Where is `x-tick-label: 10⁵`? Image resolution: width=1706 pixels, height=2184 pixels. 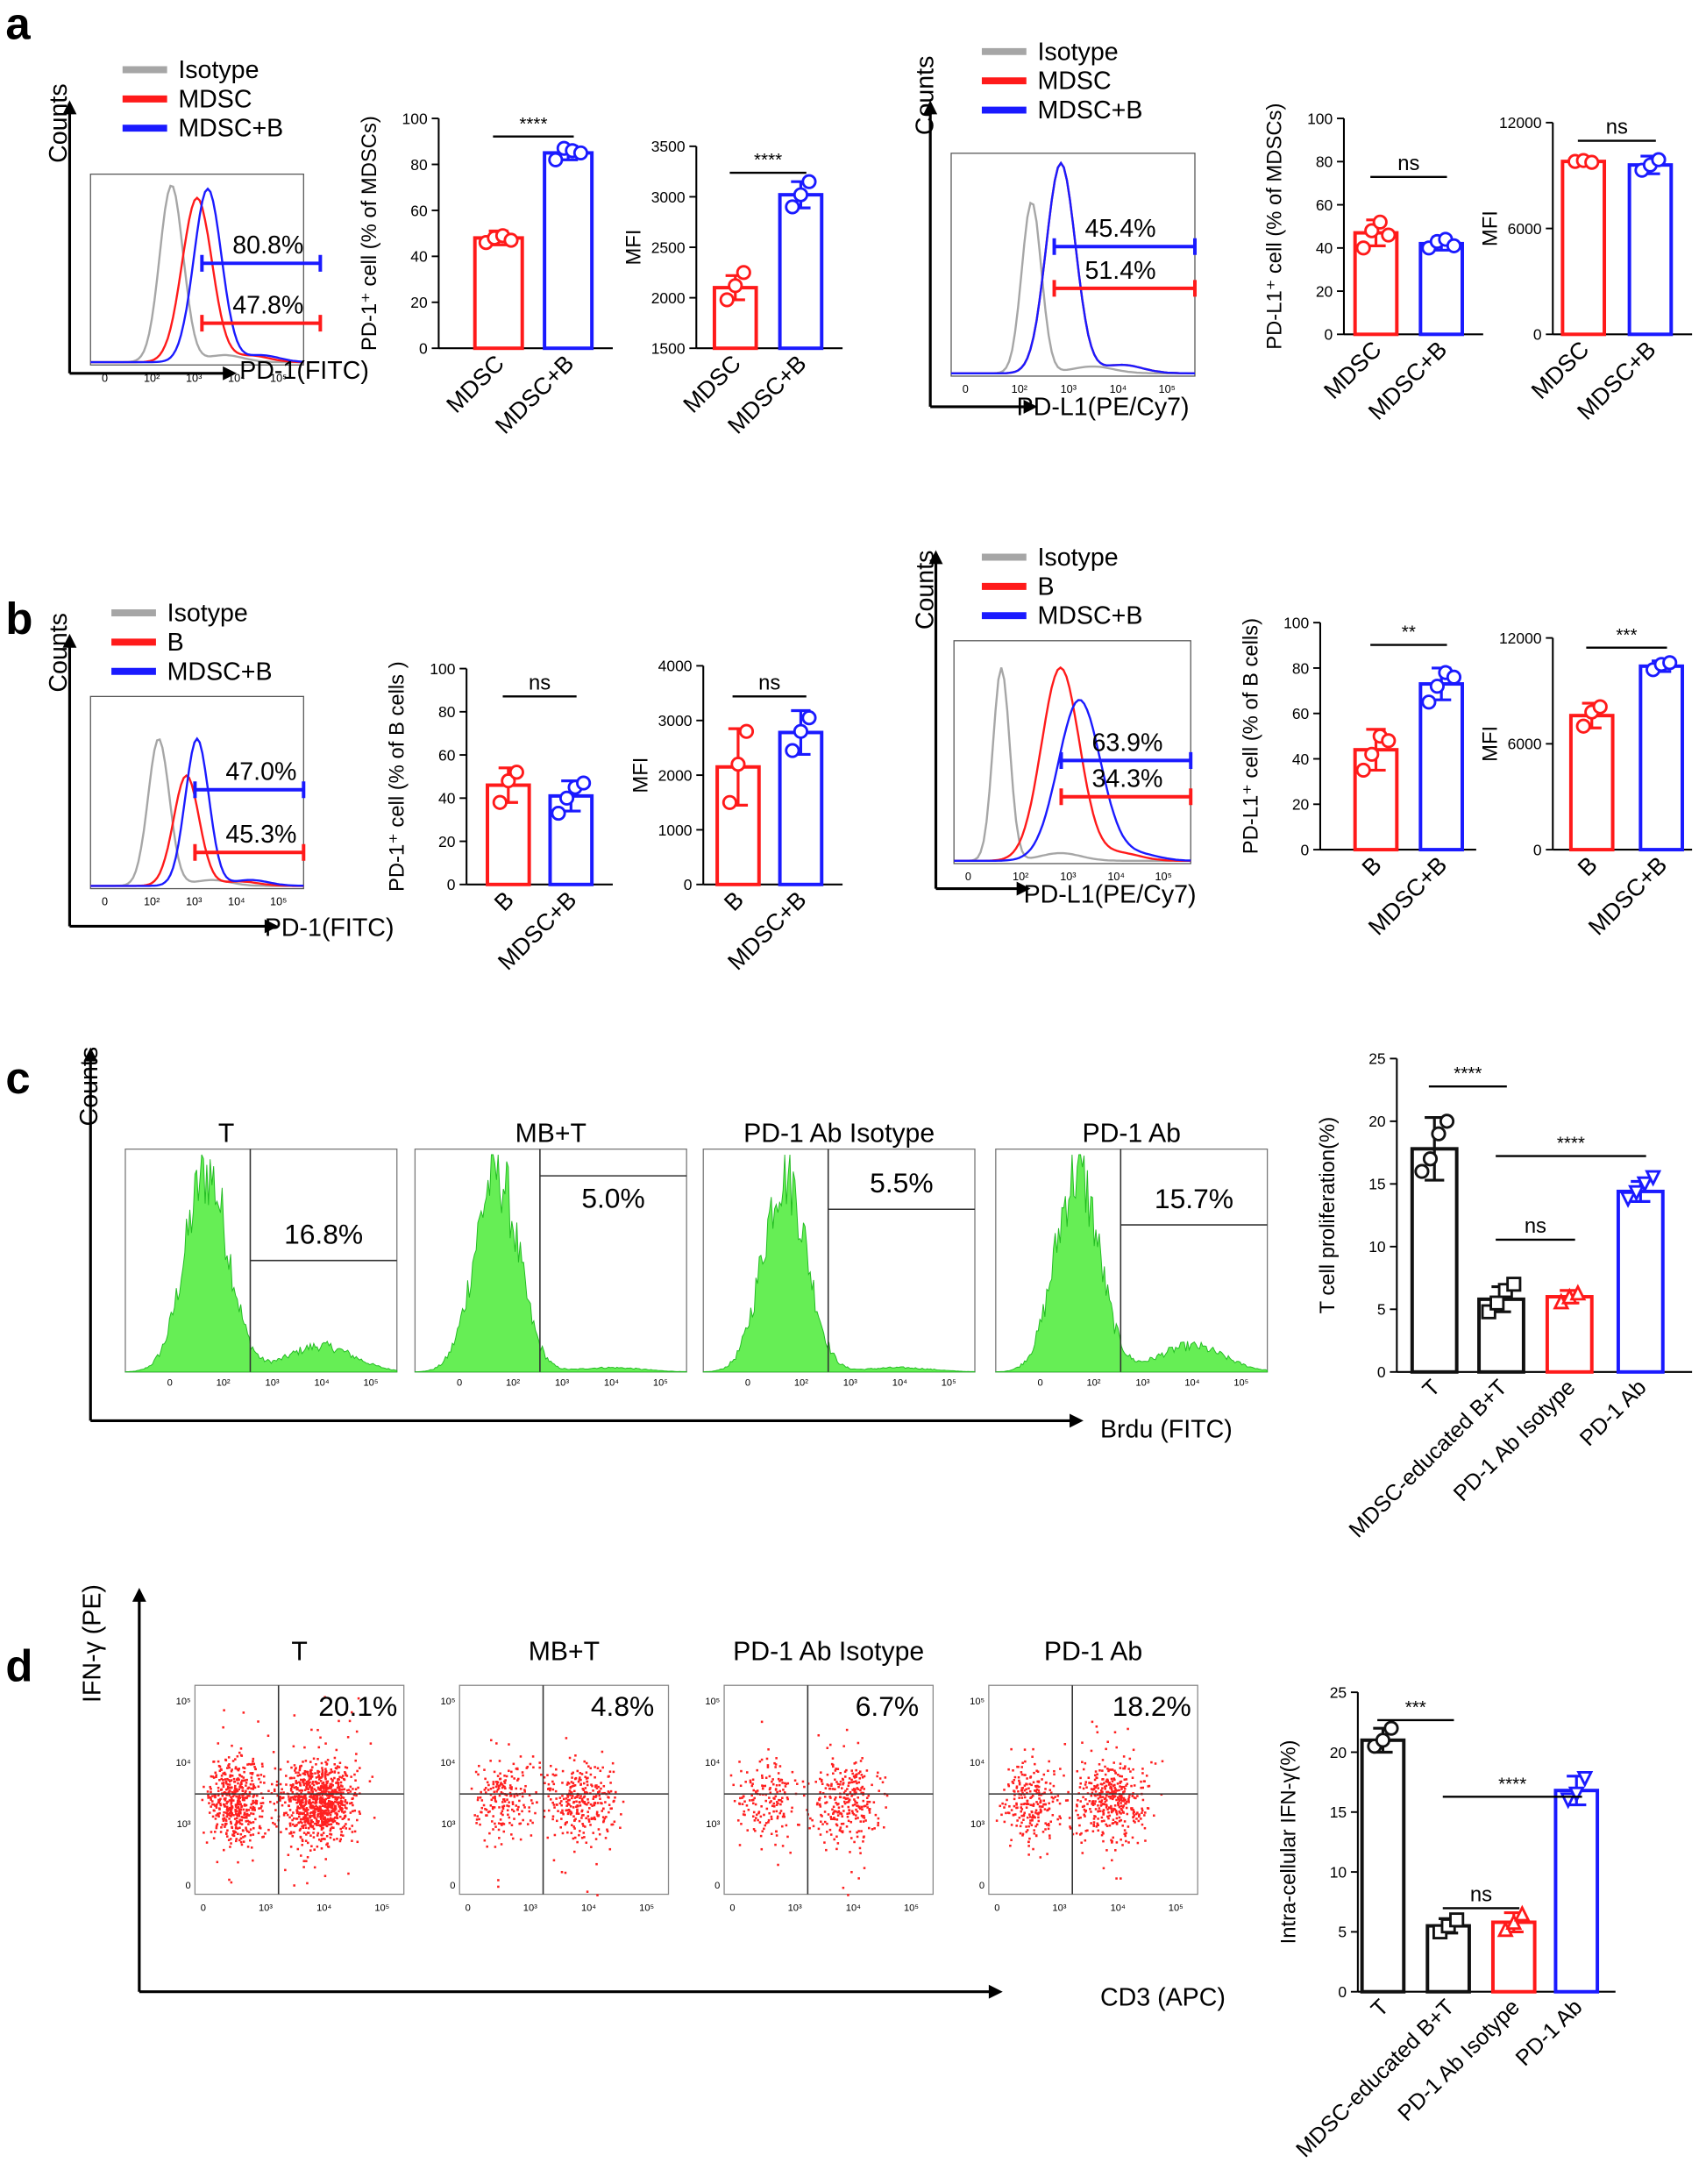
x-tick-label: 10⁵ is located at coordinates (660, 1383).